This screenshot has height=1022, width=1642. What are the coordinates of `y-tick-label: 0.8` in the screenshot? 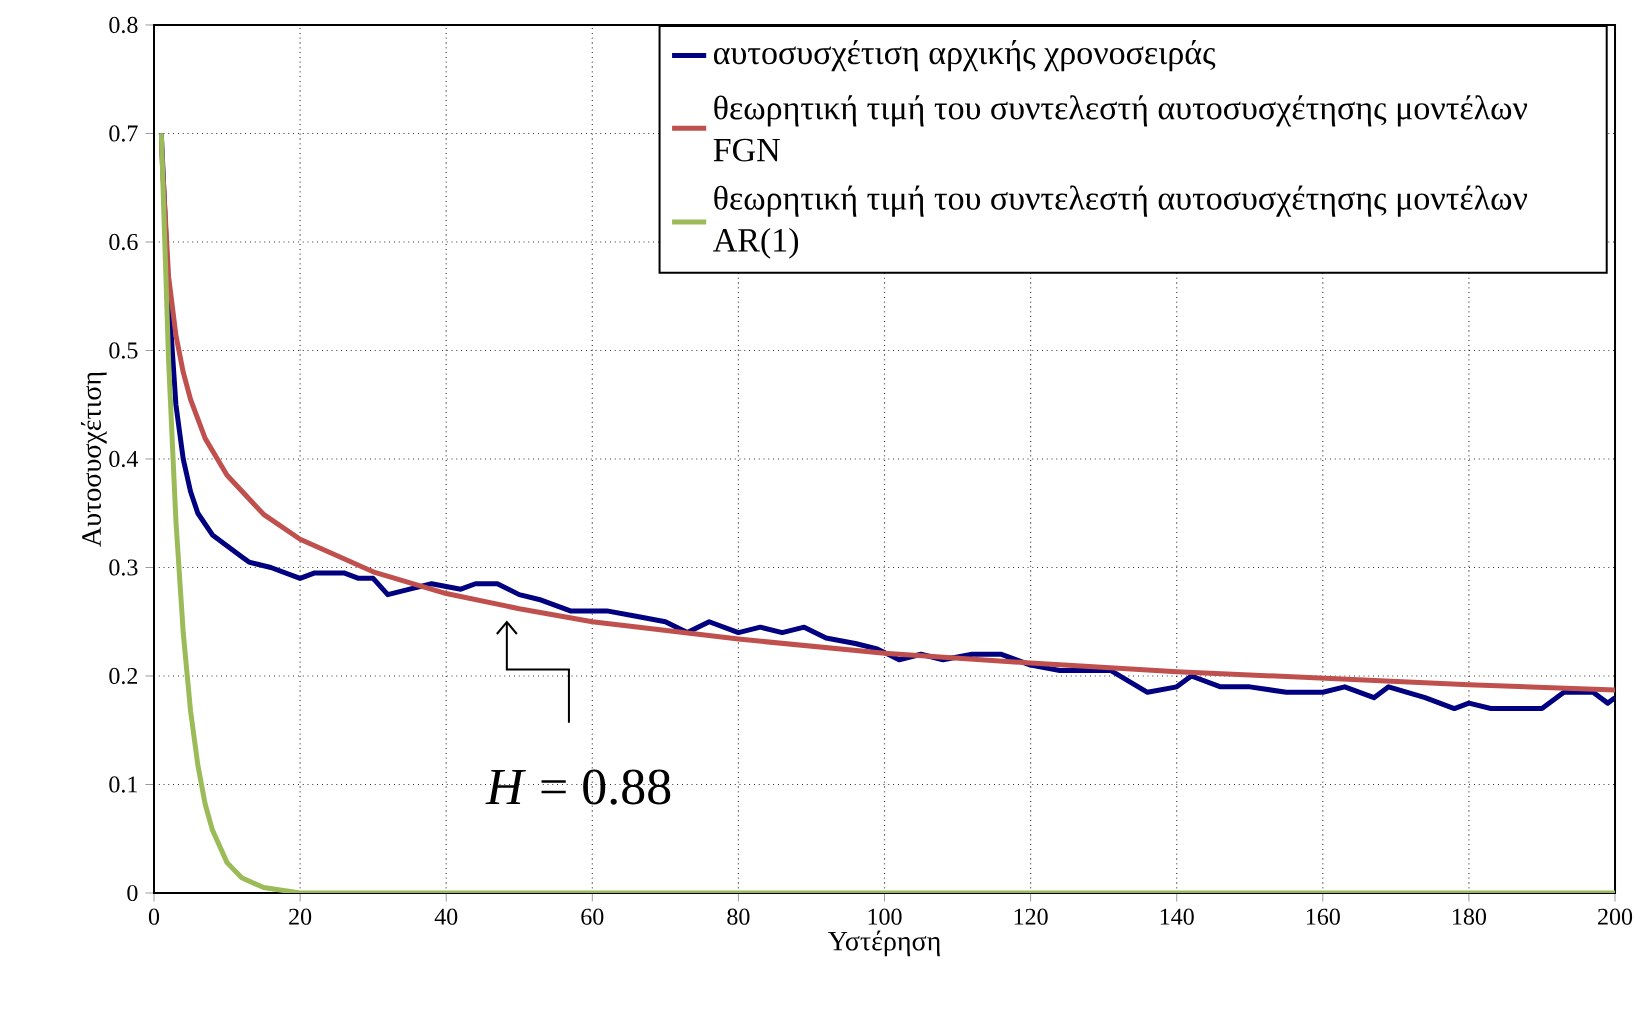 It's located at (123, 25).